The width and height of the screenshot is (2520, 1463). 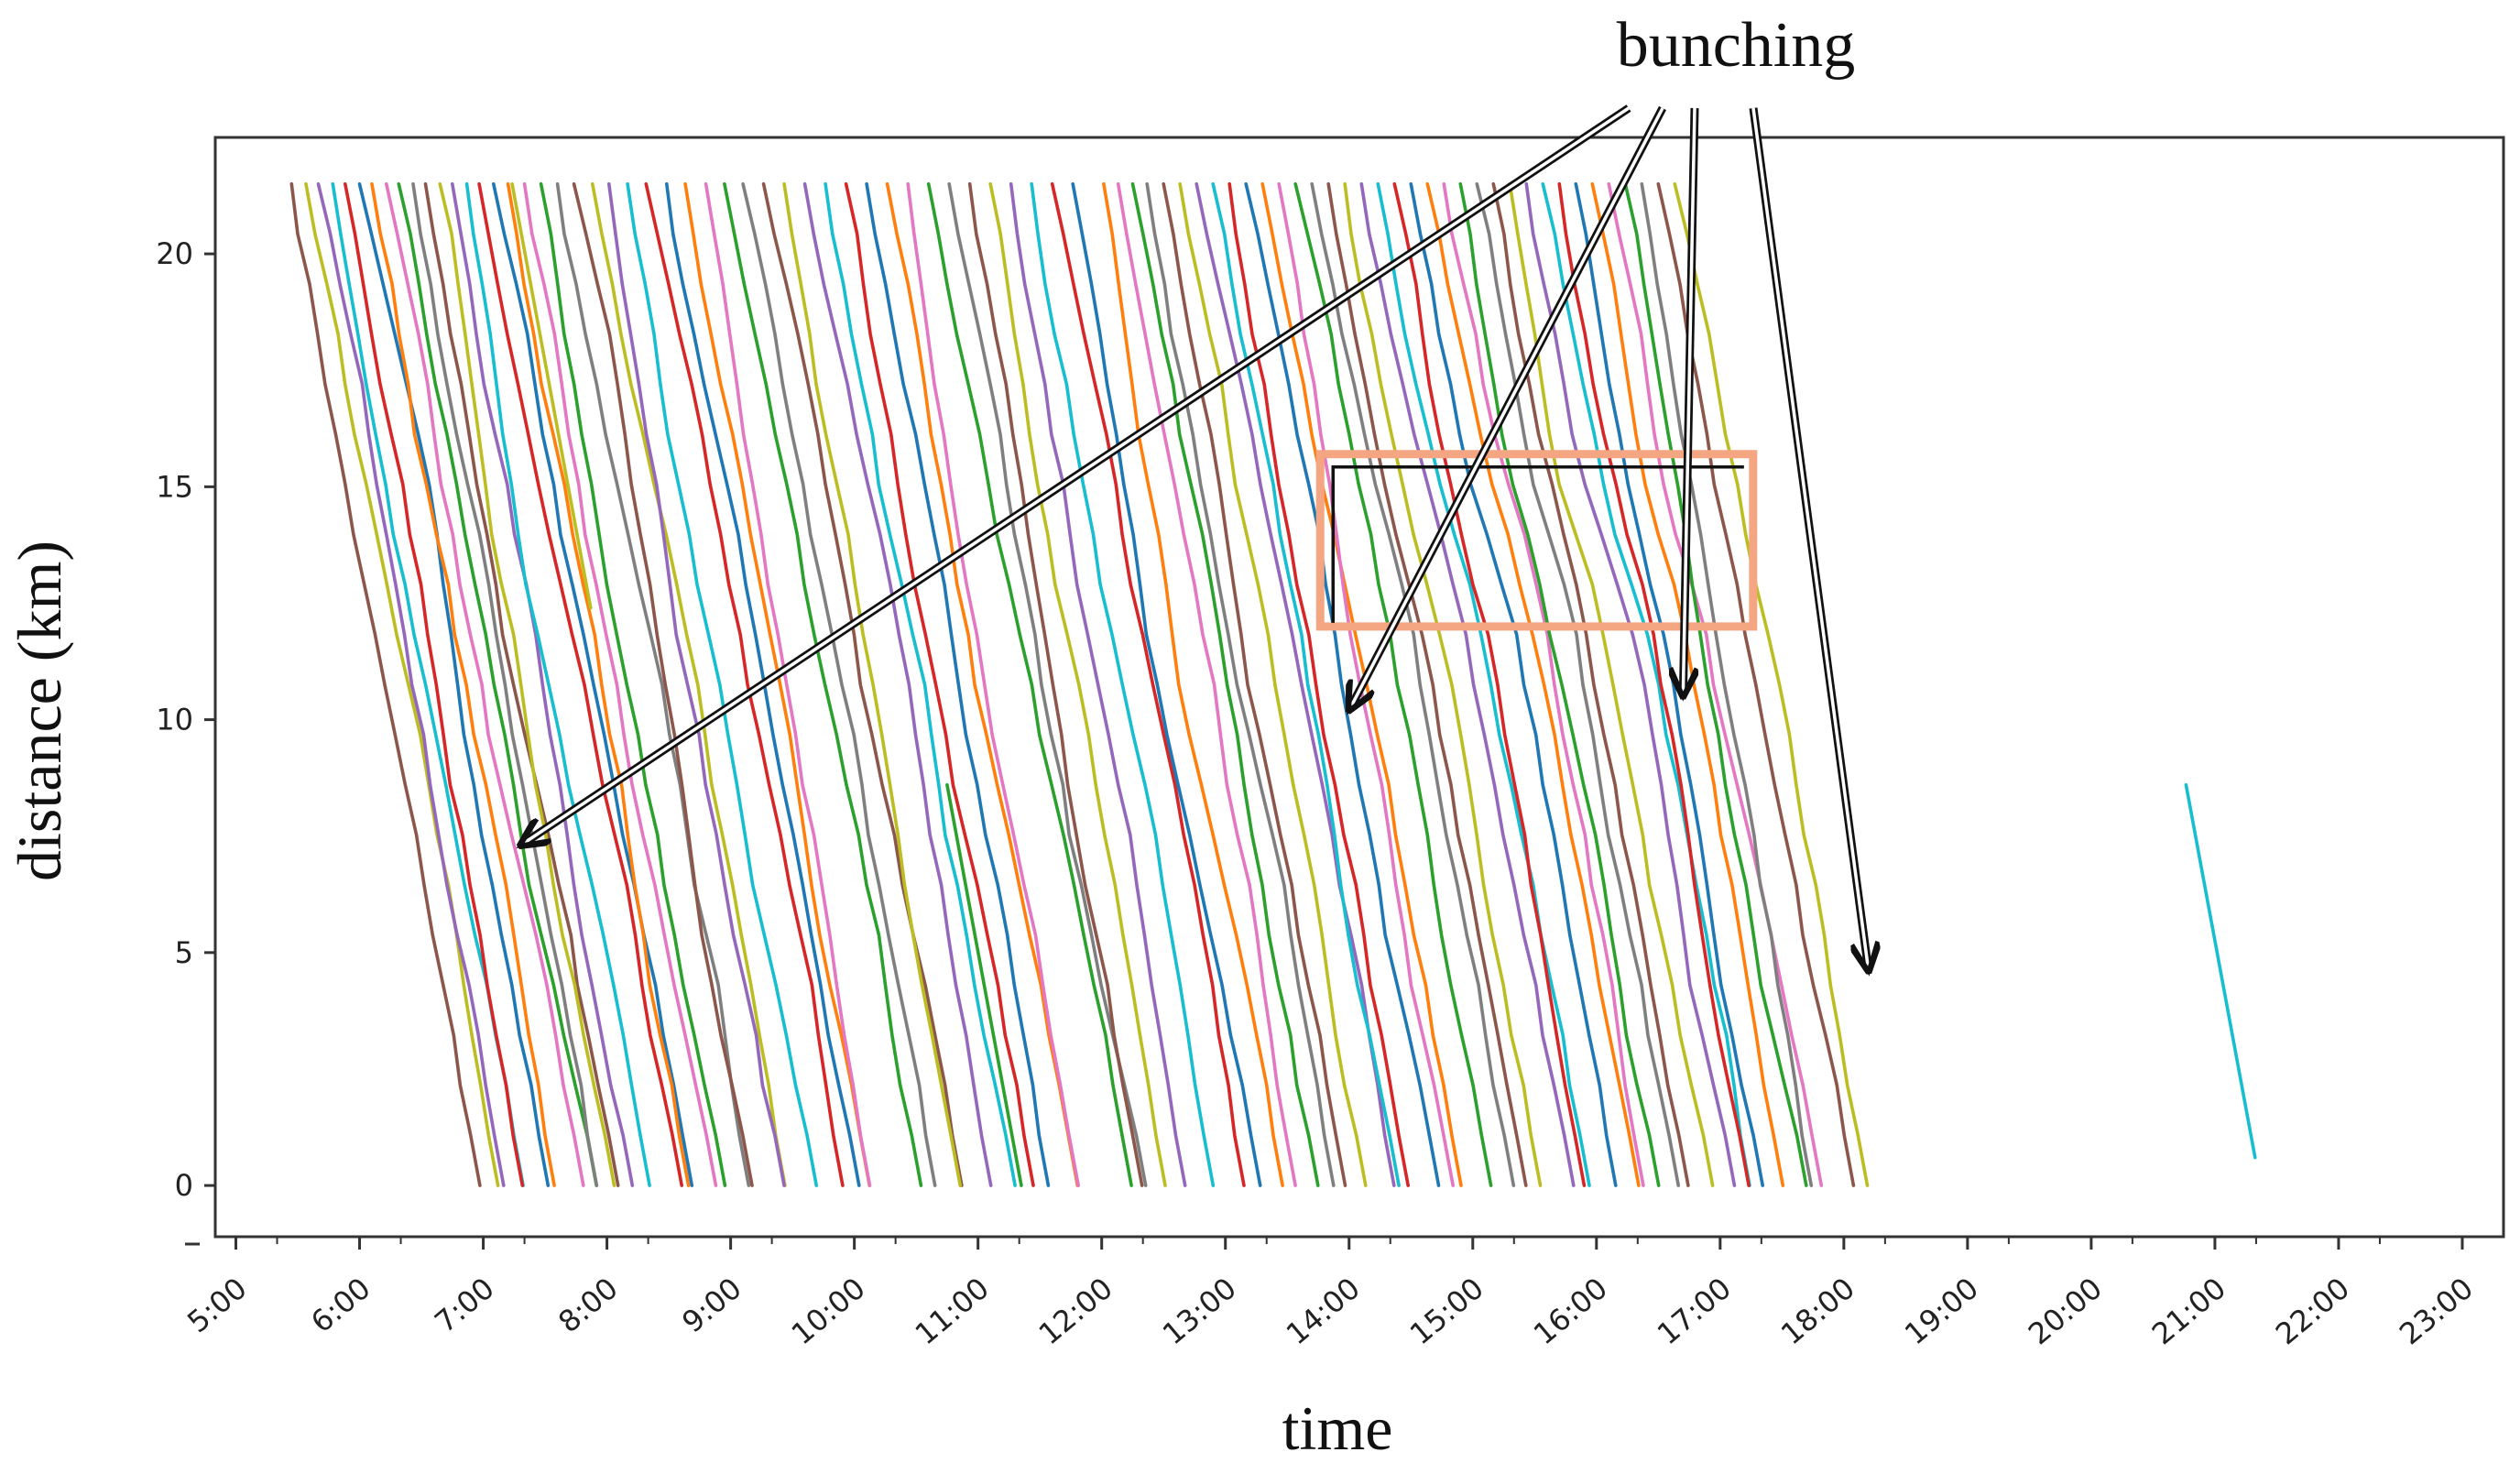 I want to click on bunching-highlight-box, so click(x=1536, y=540).